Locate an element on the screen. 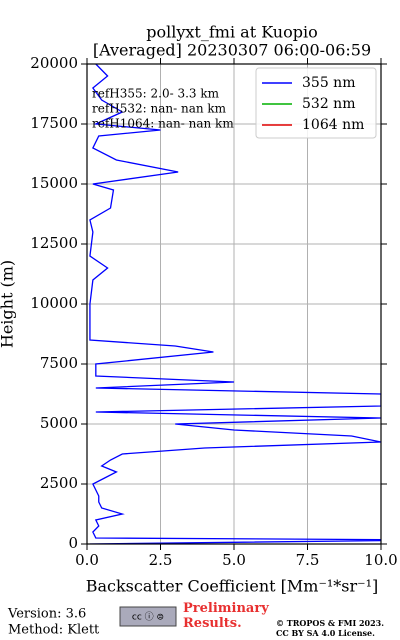 This screenshot has height=640, width=400. status: Preliminary Results. is located at coordinates (226, 616).